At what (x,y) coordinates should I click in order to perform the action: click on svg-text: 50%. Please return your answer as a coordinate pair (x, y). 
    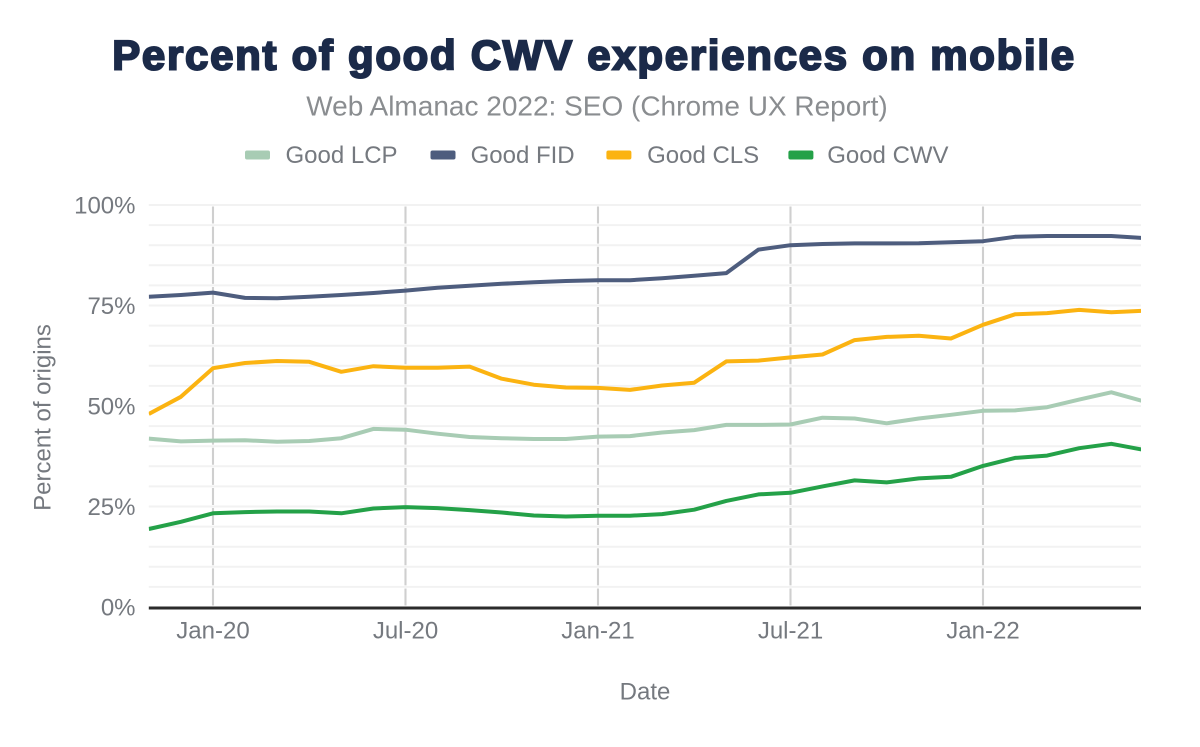
    Looking at the image, I should click on (111, 407).